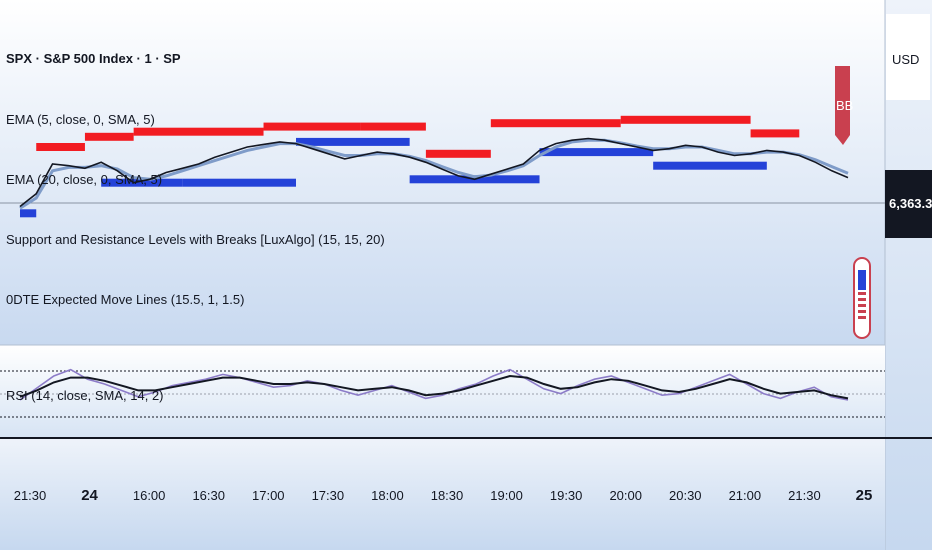  What do you see at coordinates (80, 119) in the screenshot?
I see `indicator-ema5: EMA (5, close, 0, SMA, 5)` at bounding box center [80, 119].